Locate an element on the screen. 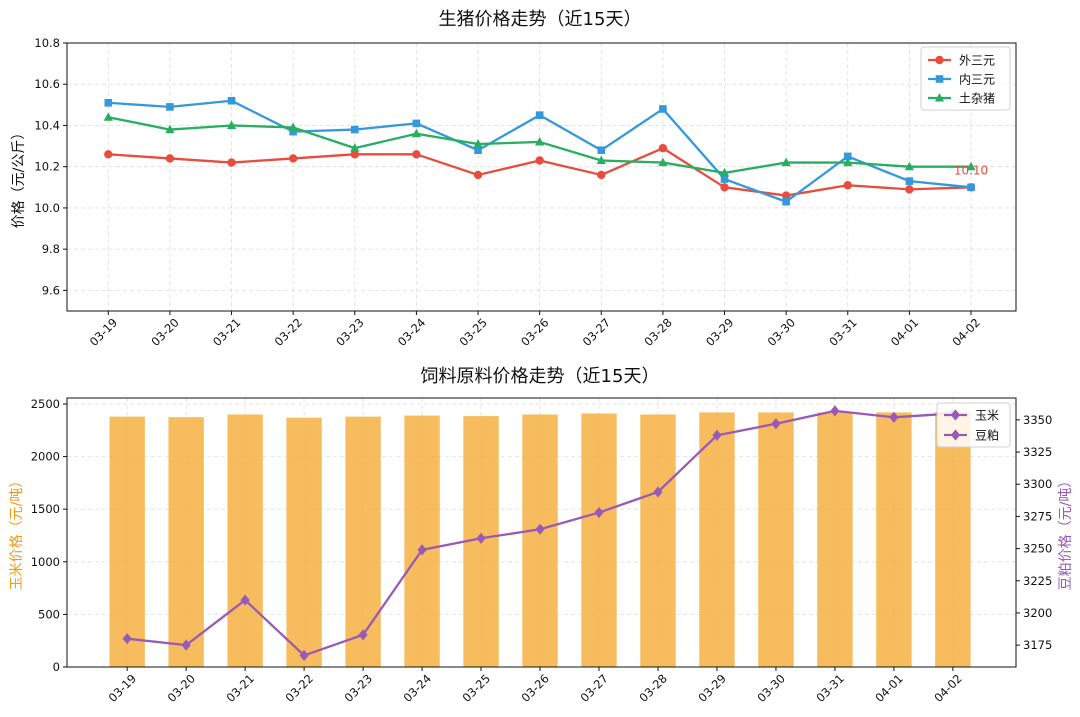  annotation-label: 10.10 is located at coordinates (971, 170).